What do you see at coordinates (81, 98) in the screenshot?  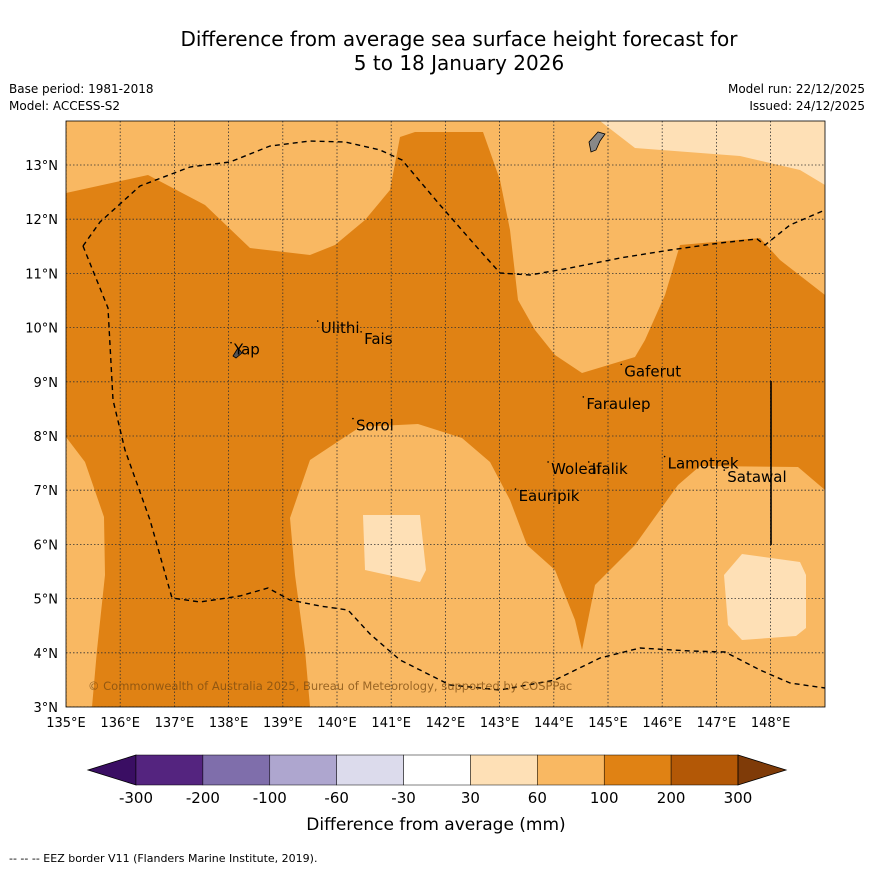 I see `metadata-left: Base period: 1981-2018 Model: ACCESS-S2` at bounding box center [81, 98].